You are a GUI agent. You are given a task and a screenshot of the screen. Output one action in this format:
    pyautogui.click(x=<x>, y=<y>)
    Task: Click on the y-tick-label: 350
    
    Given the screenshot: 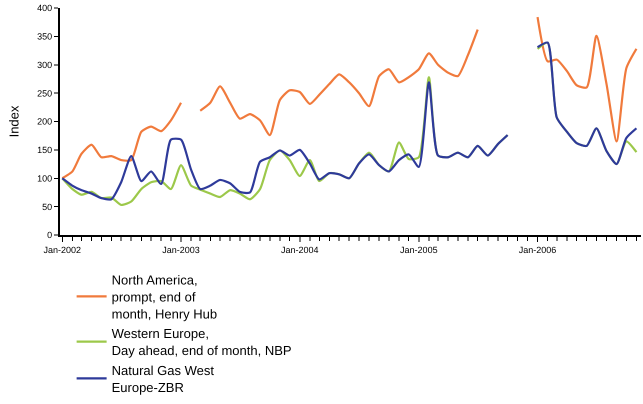 What is the action you would take?
    pyautogui.click(x=44, y=37)
    